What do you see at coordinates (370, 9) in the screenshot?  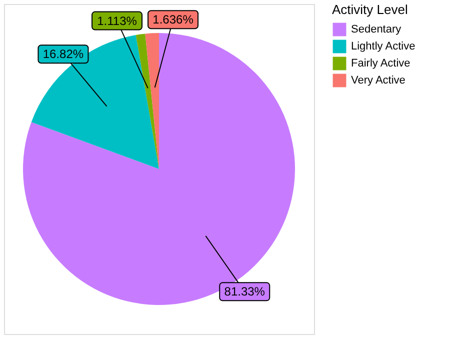 I see `legend-title: Activity Level` at bounding box center [370, 9].